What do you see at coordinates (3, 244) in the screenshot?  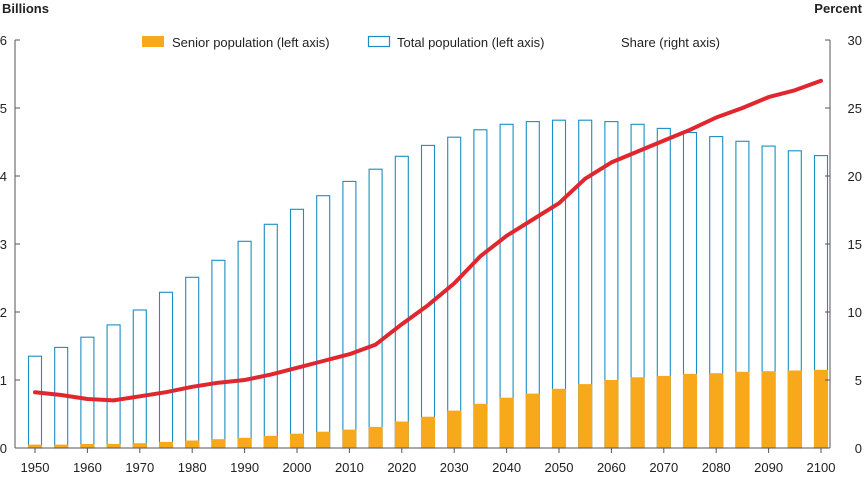 I see `left-tick-label: 3` at bounding box center [3, 244].